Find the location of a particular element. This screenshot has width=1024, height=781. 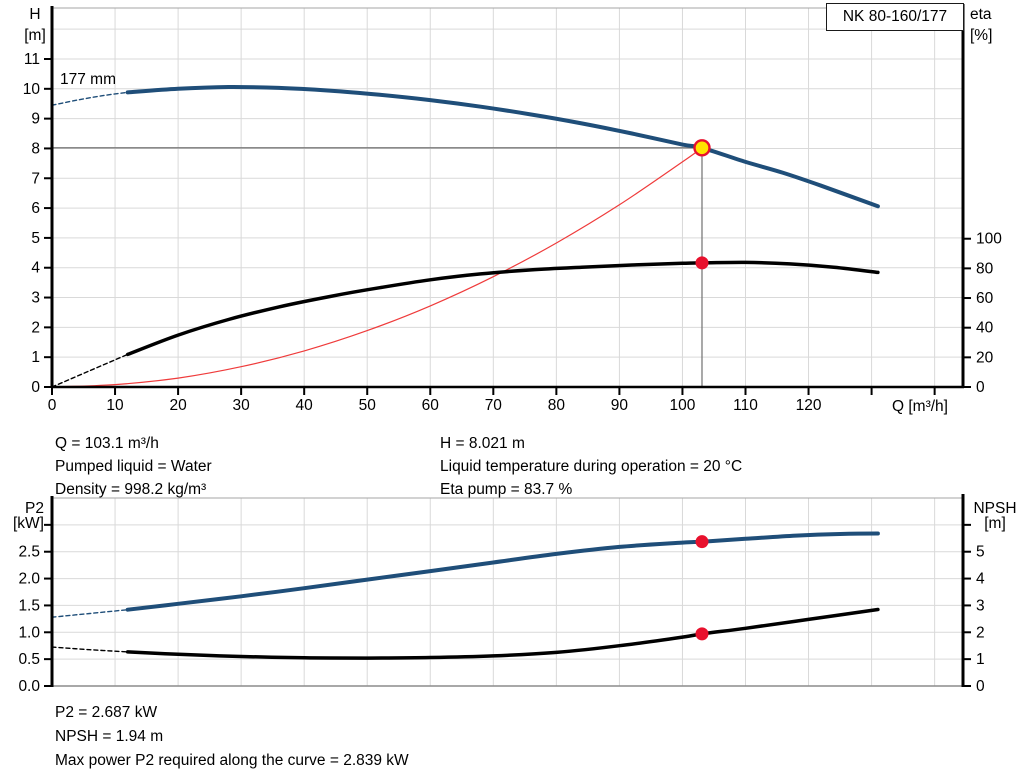

right-axis-tick-label: 20 is located at coordinates (985, 357).